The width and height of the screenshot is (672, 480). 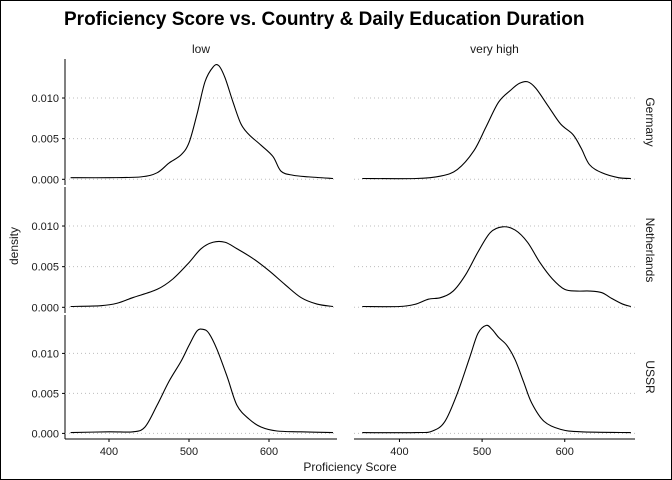 I want to click on facet-col-label: low, so click(x=201, y=49).